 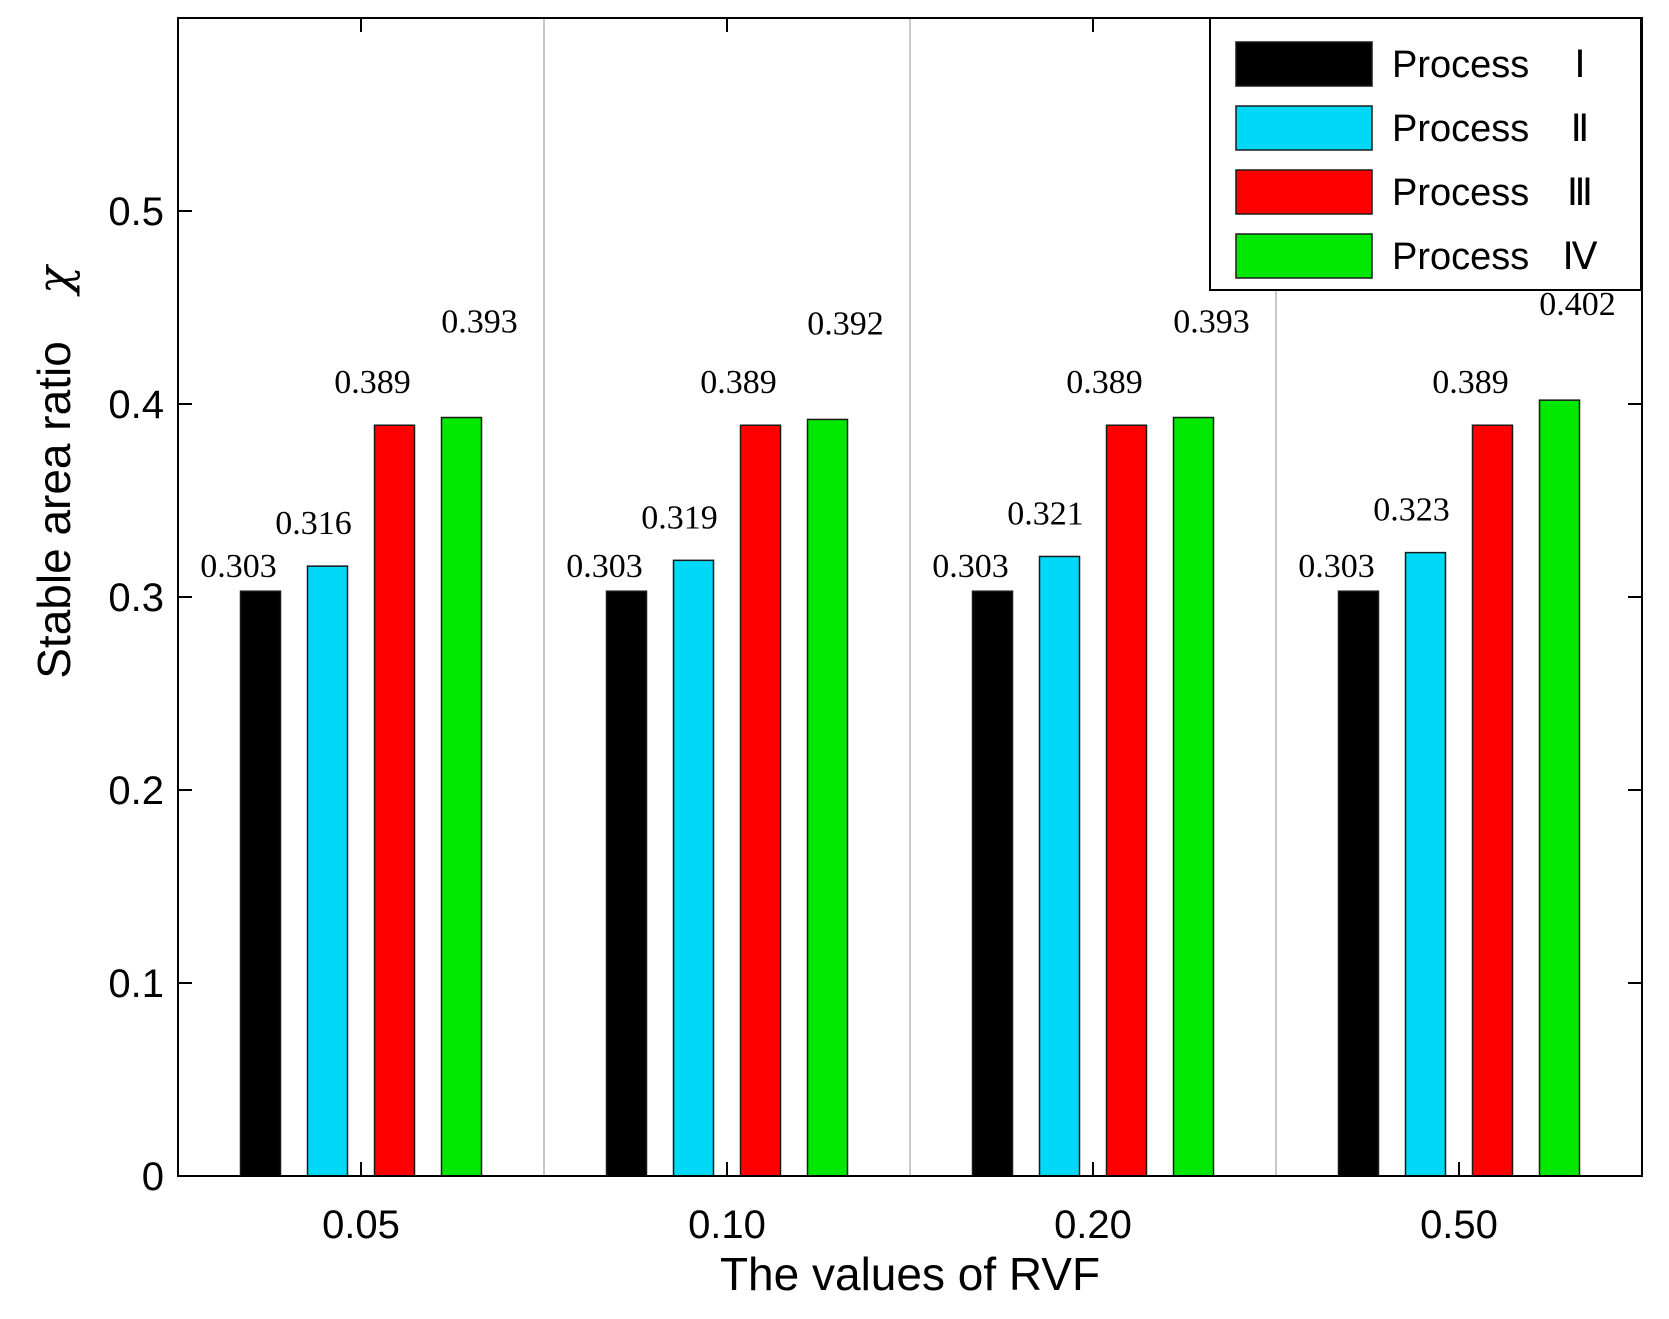 What do you see at coordinates (1411, 510) in the screenshot?
I see `bar-value-label: 0.323` at bounding box center [1411, 510].